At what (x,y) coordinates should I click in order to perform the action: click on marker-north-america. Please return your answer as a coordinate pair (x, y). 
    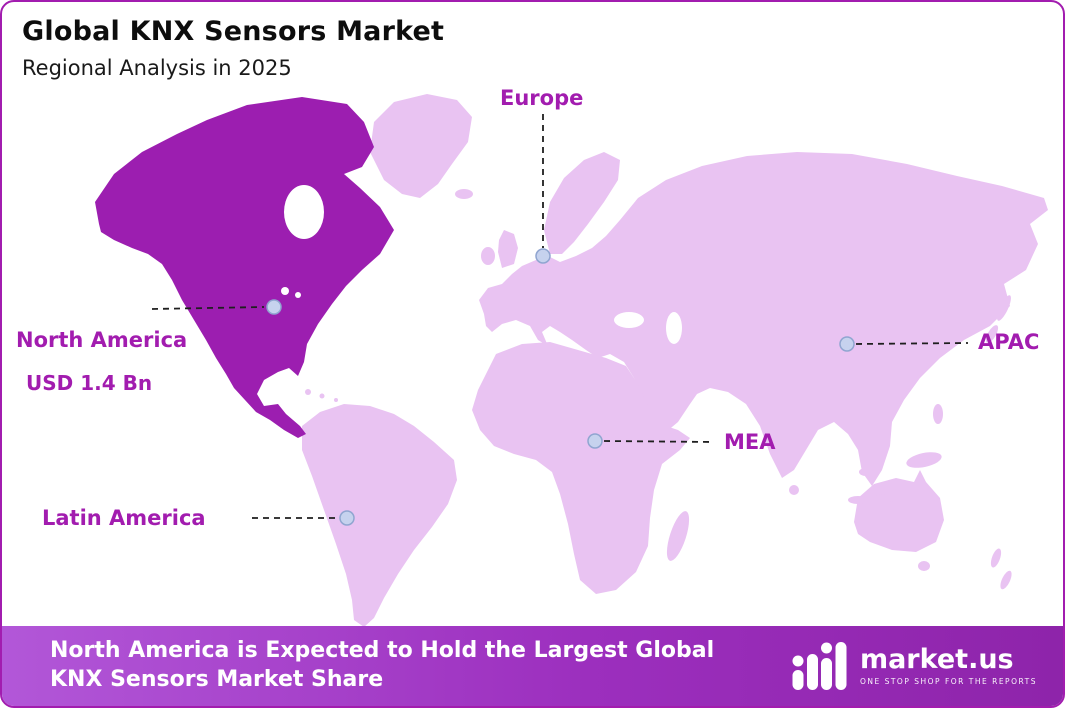
    Looking at the image, I should click on (274, 307).